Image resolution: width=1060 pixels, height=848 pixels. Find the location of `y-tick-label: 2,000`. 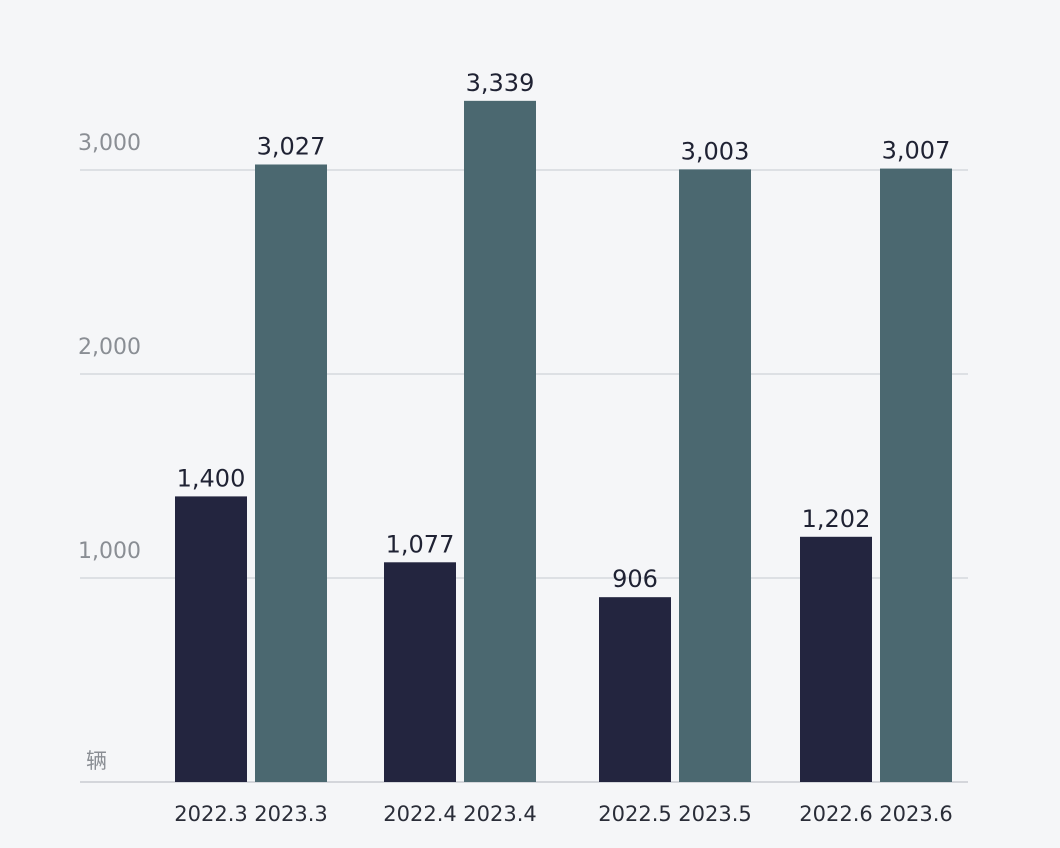

y-tick-label: 2,000 is located at coordinates (109, 347).